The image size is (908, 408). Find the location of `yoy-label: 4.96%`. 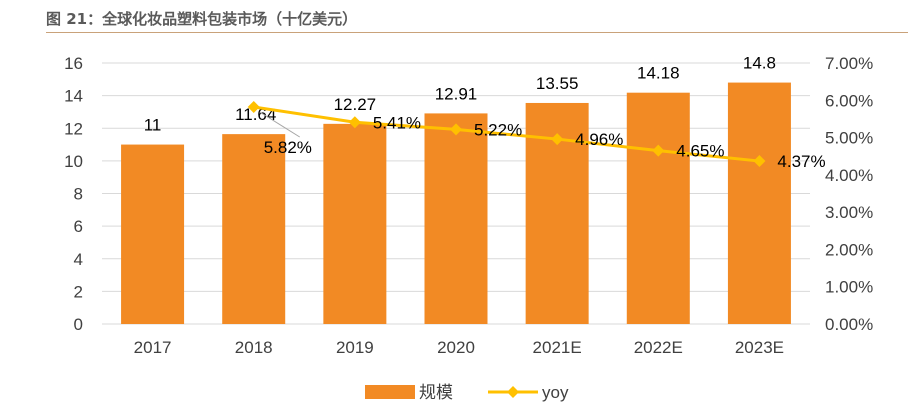

yoy-label: 4.96% is located at coordinates (599, 139).